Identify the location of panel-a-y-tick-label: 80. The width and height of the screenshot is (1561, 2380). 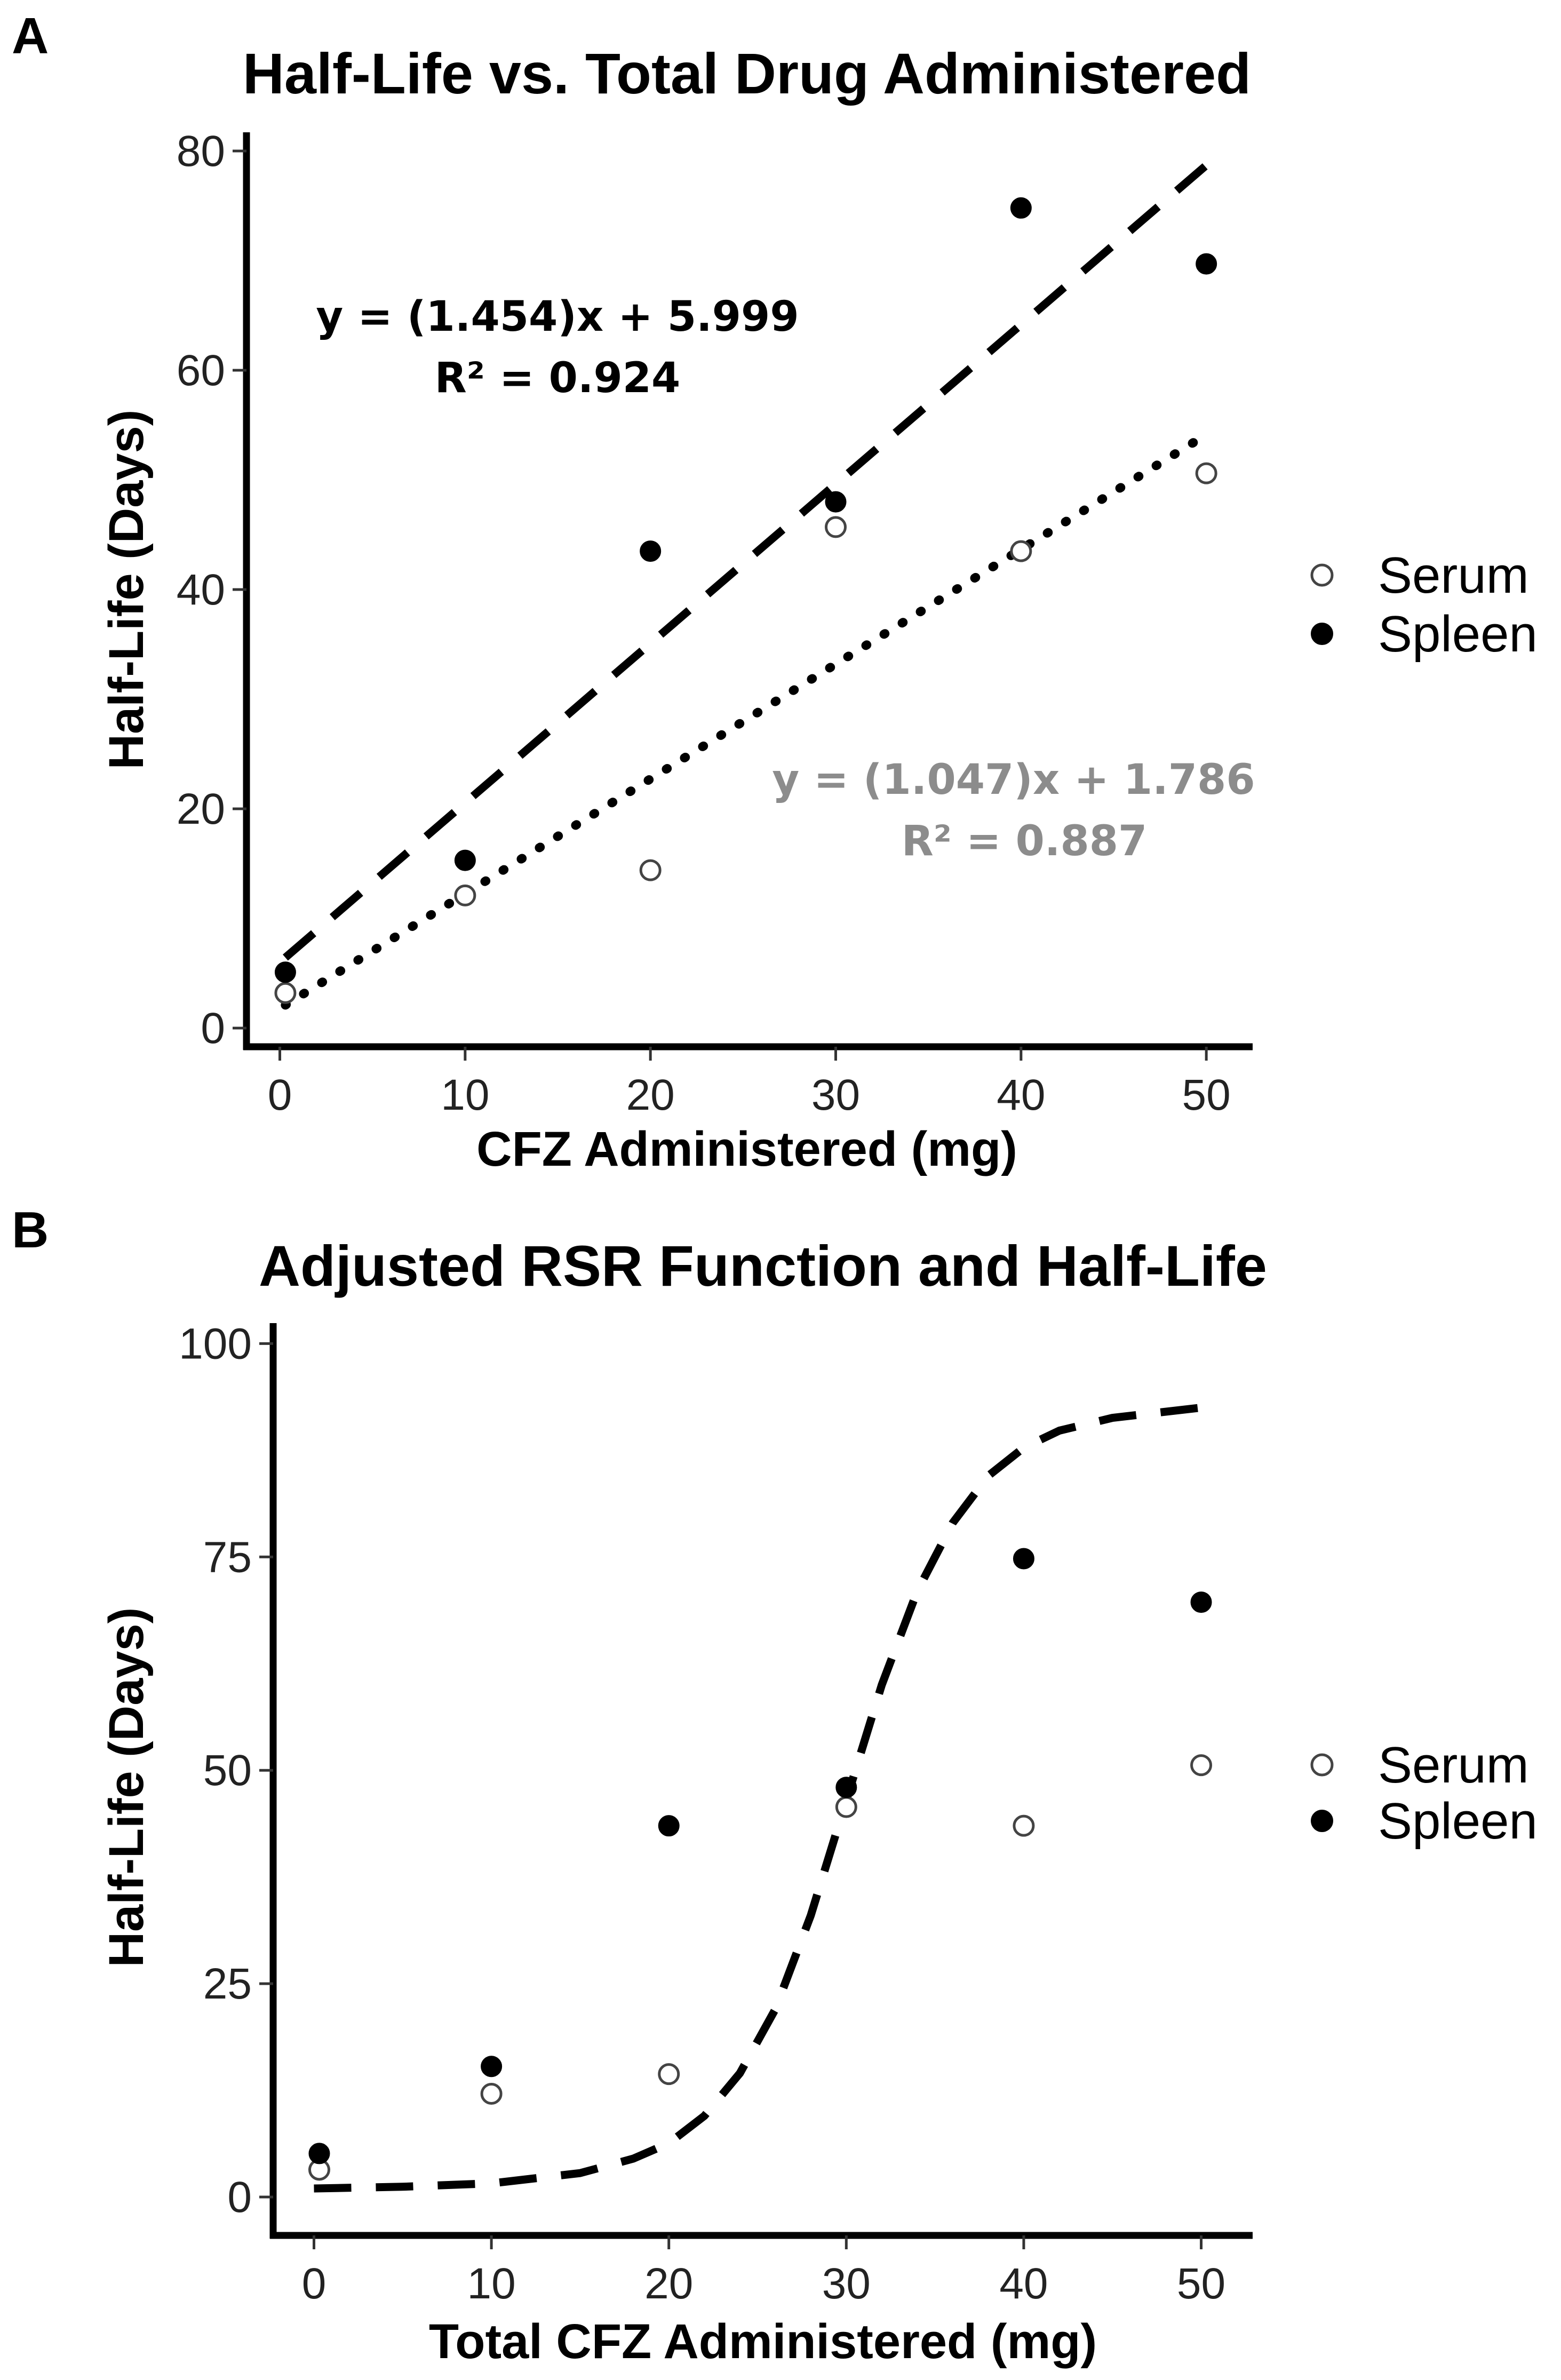
(201, 151).